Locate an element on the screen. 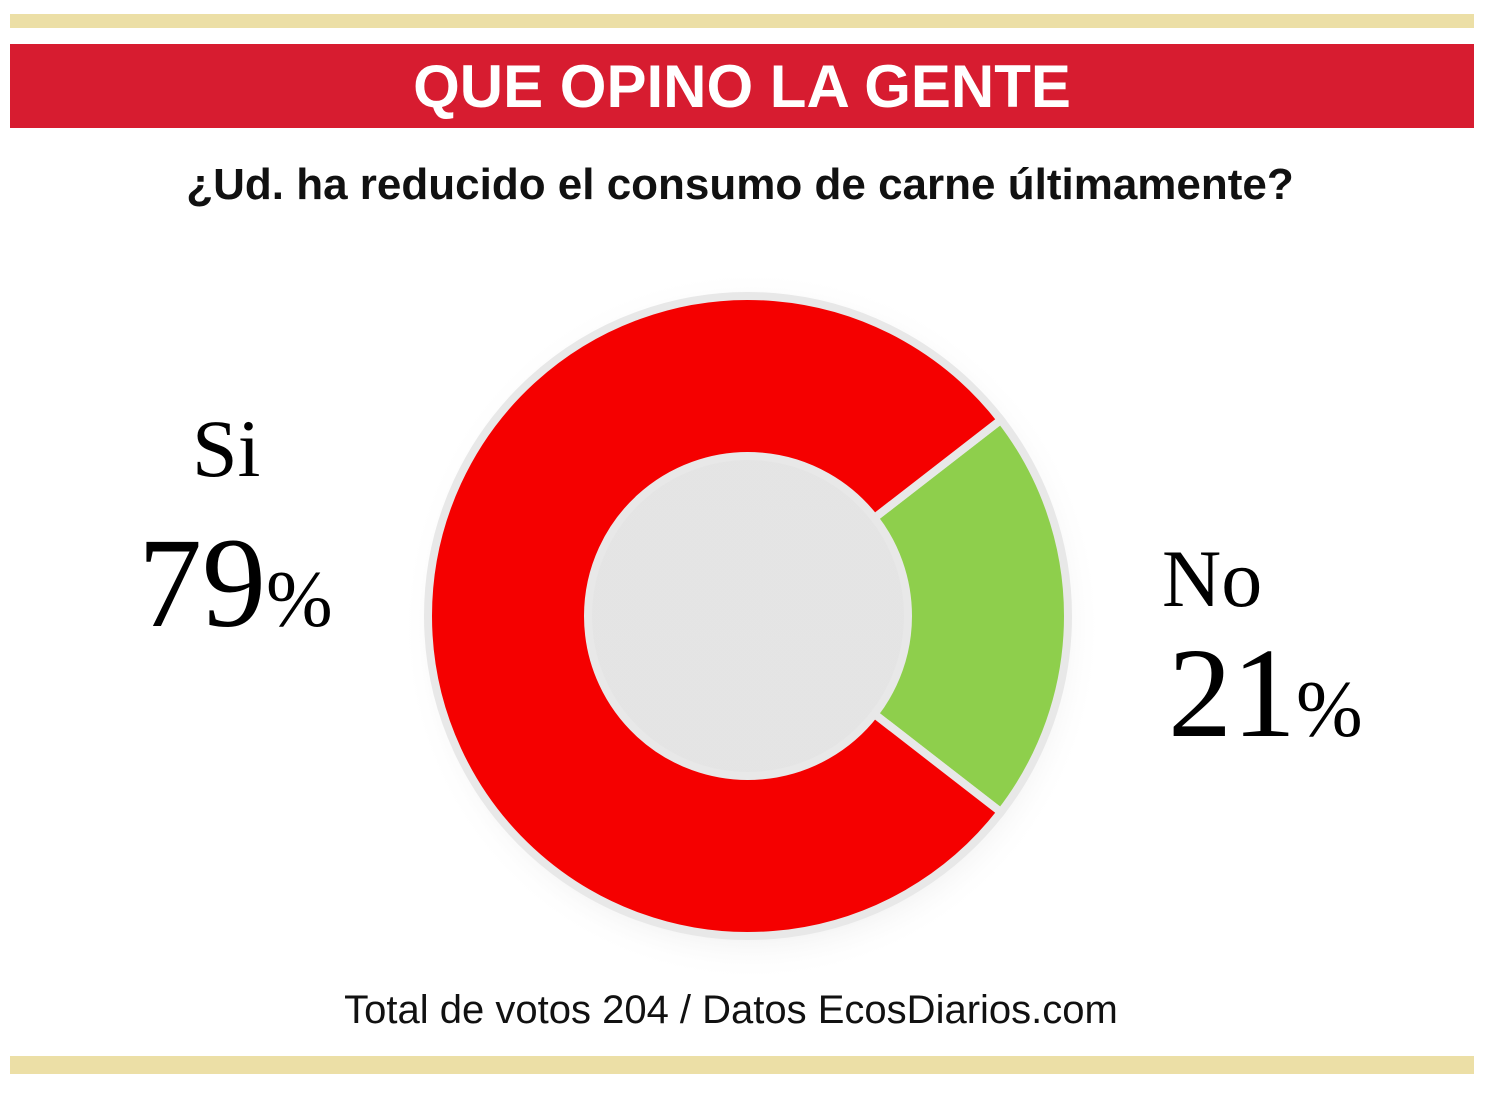  banner-title: QUE OPINO LA GENTE is located at coordinates (742, 86).